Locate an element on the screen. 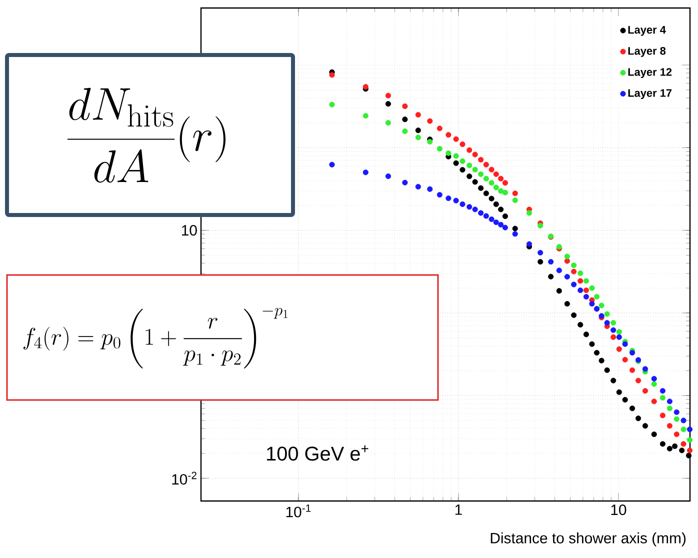 Image resolution: width=698 pixels, height=558 pixels. legend-label: Layer 17 is located at coordinates (650, 94).